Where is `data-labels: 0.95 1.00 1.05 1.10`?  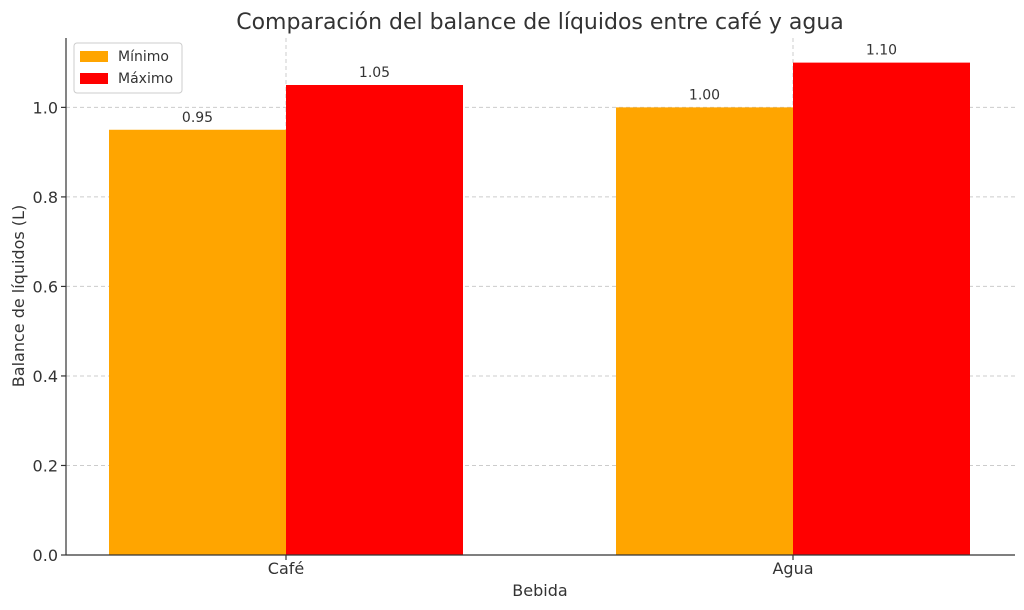 data-labels: 0.95 1.00 1.05 1.10 is located at coordinates (539, 84).